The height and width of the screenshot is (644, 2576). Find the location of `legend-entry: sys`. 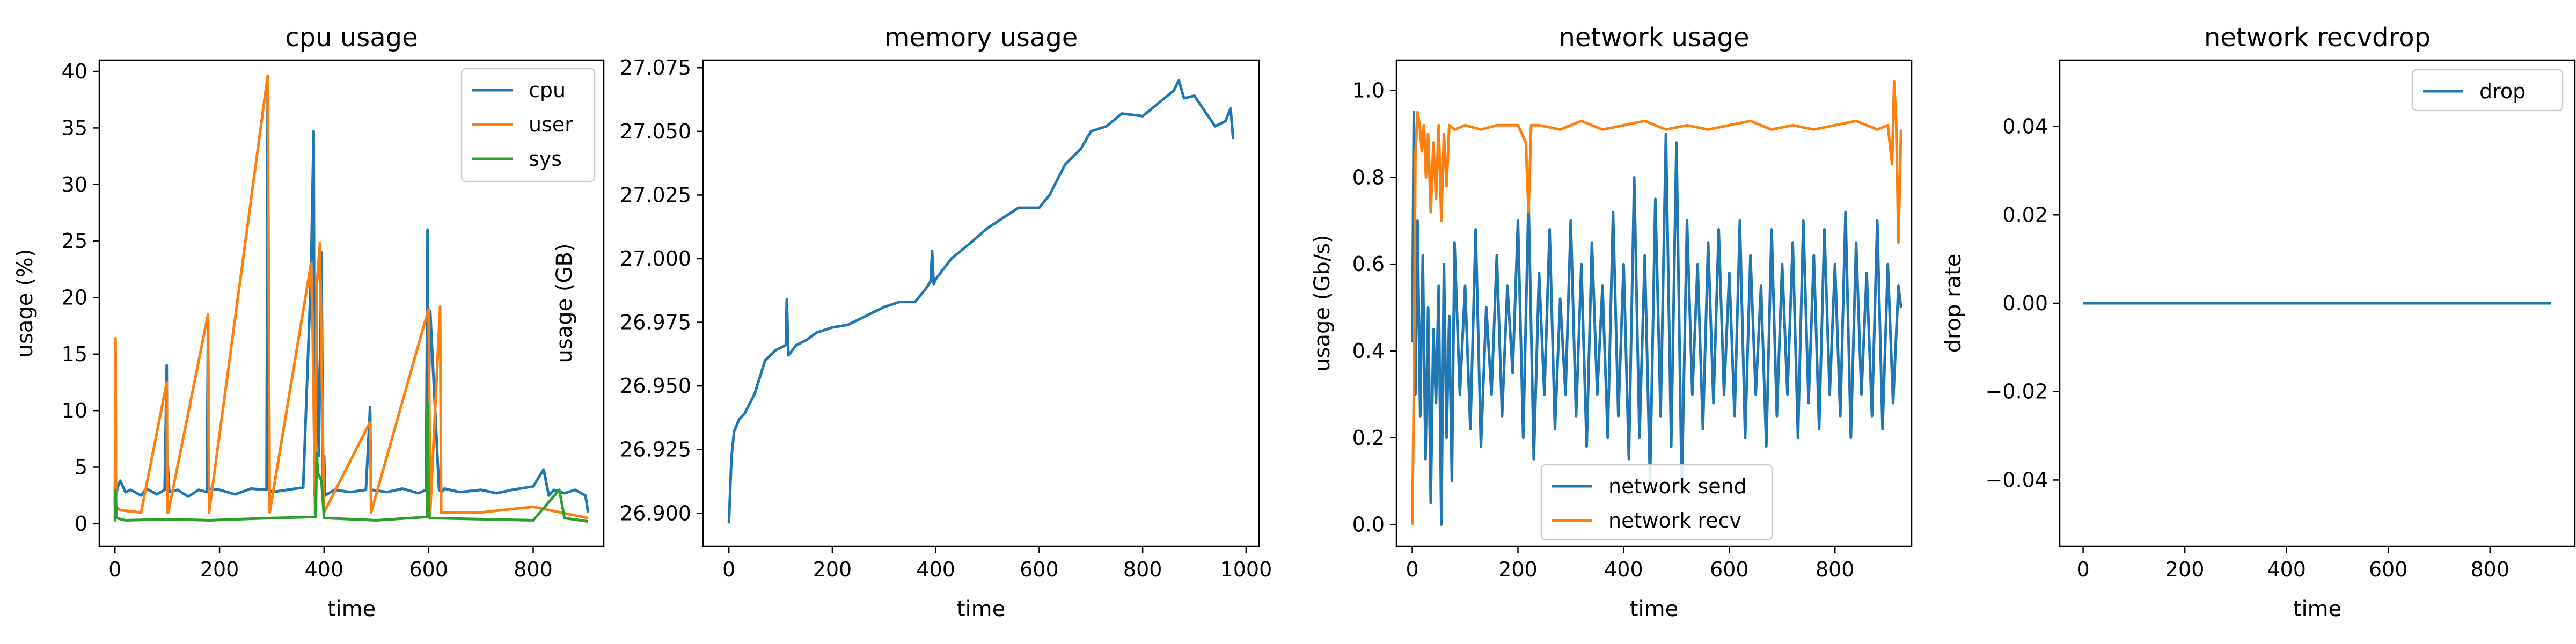

legend-entry: sys is located at coordinates (545, 159).